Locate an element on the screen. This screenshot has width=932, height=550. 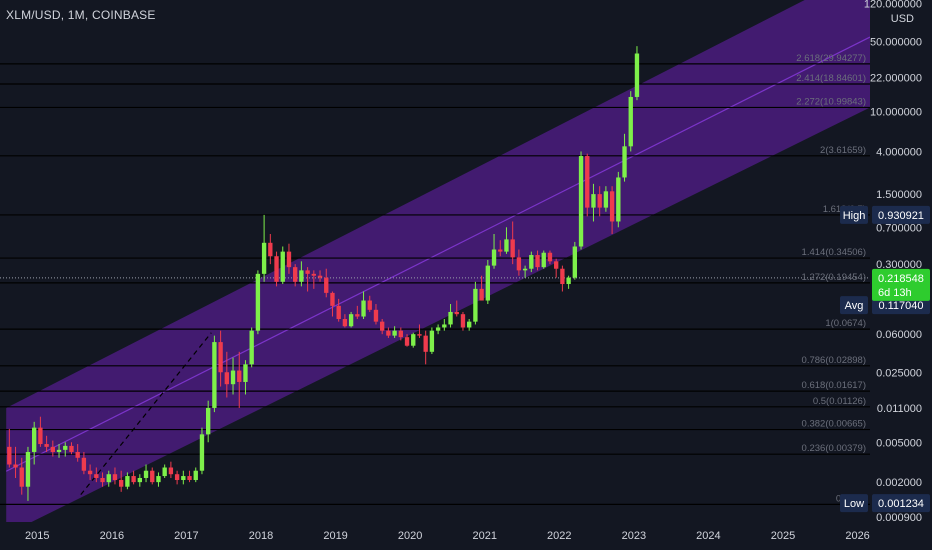
price-tick-label: 0.300000 is located at coordinates (899, 265).